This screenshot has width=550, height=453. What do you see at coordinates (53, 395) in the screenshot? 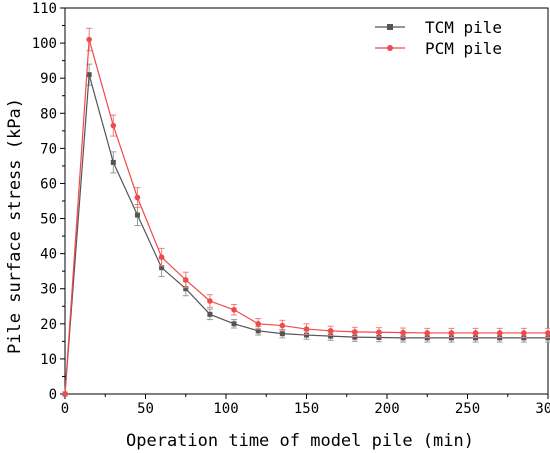
I see `y-tick-label: 0` at bounding box center [53, 395].